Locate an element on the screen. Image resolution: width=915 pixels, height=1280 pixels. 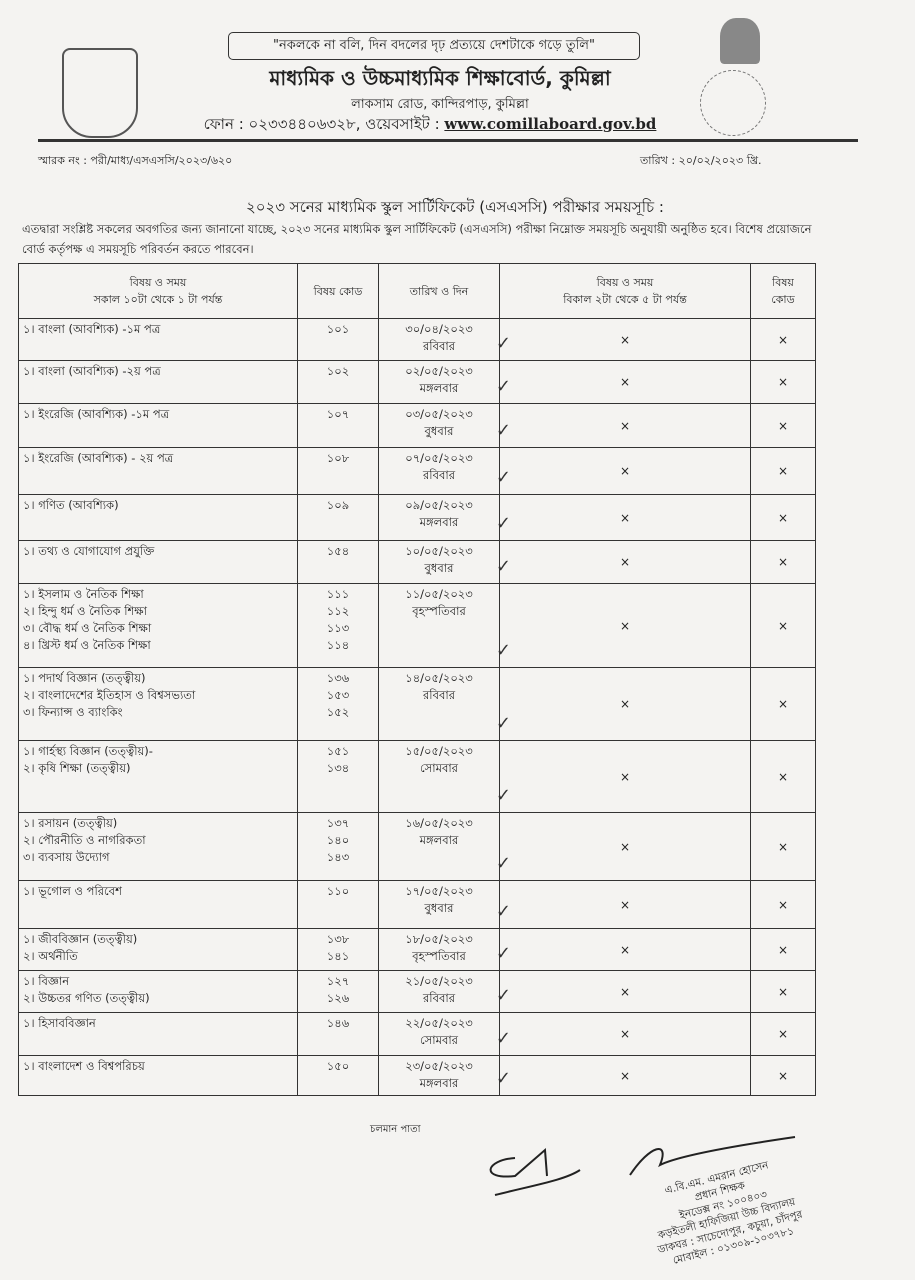
board-address: লাকসাম রোড, কান্দিরপাড়, কুমিল্লা is located at coordinates (440, 104).